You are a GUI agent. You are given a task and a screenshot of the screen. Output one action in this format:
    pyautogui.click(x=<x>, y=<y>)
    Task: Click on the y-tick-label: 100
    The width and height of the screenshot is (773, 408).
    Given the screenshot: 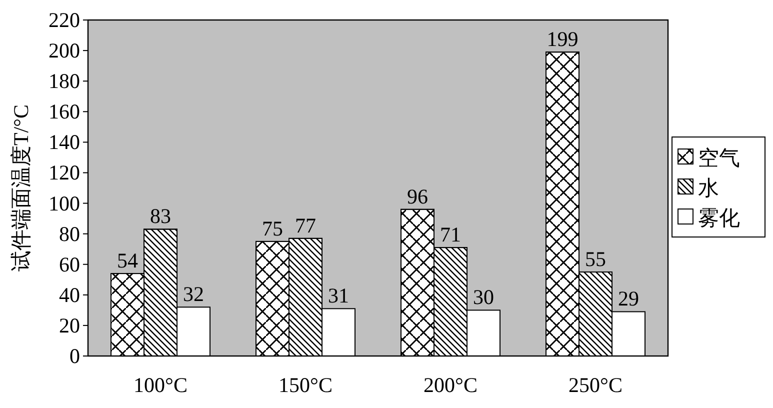 What is the action you would take?
    pyautogui.click(x=64, y=203)
    